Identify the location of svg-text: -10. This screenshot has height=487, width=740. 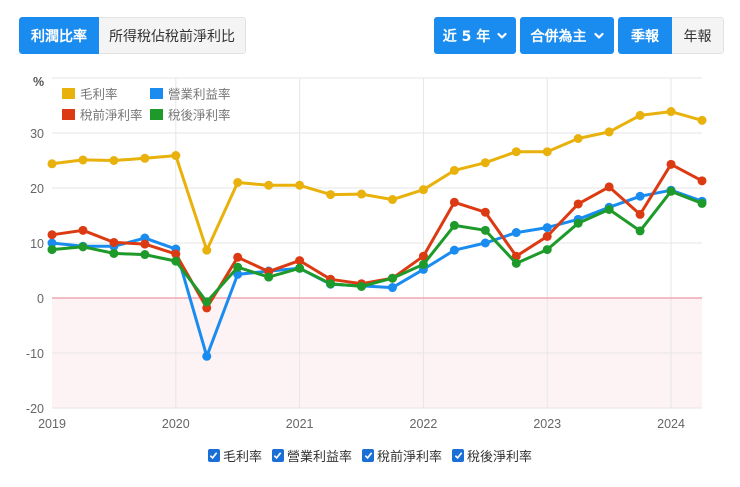
(35, 354).